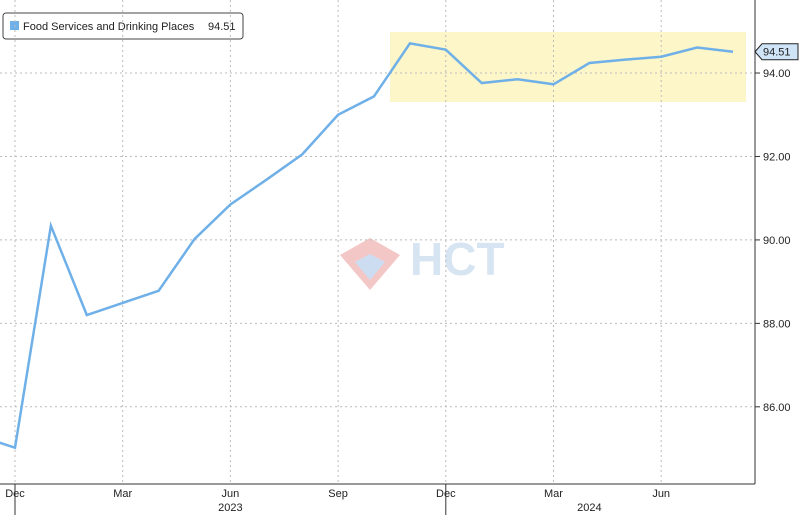  I want to click on y-tick-label: 86.00, so click(777, 408).